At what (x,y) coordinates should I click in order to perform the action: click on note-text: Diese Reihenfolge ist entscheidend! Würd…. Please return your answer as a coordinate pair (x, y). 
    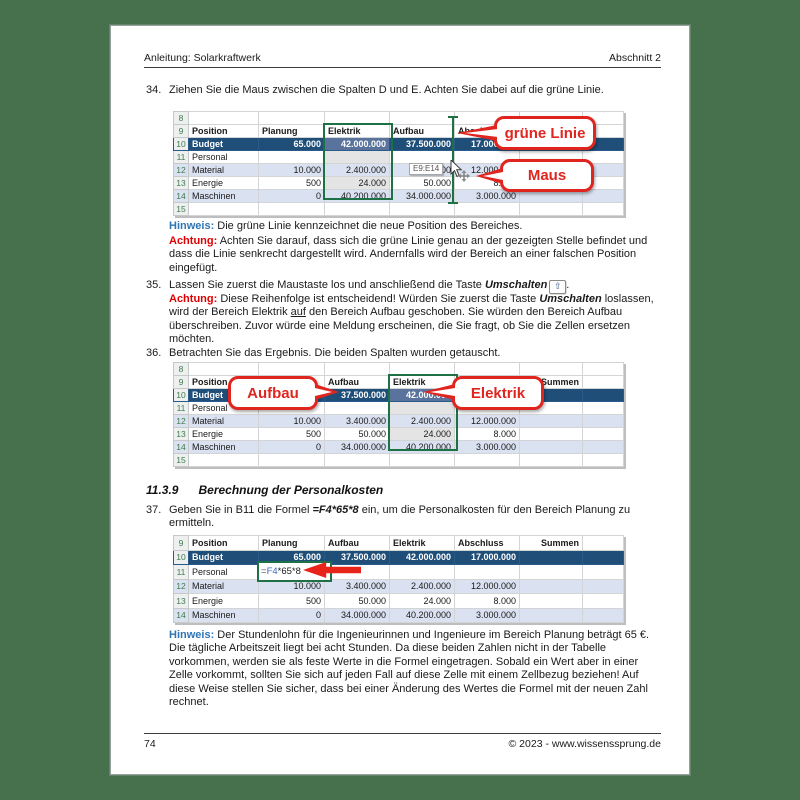
    Looking at the image, I should click on (380, 299).